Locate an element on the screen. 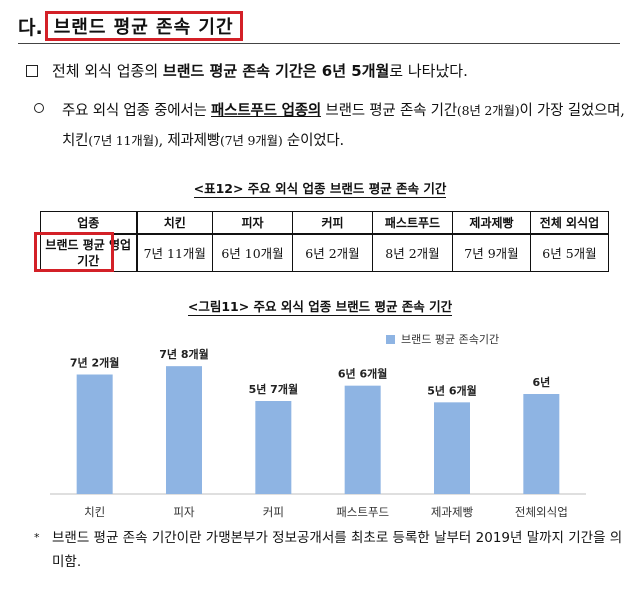 The image size is (640, 600). figure-caption: <그림11> 주요 외식 업종 브랜드 평균 존속 기간 is located at coordinates (320, 306).